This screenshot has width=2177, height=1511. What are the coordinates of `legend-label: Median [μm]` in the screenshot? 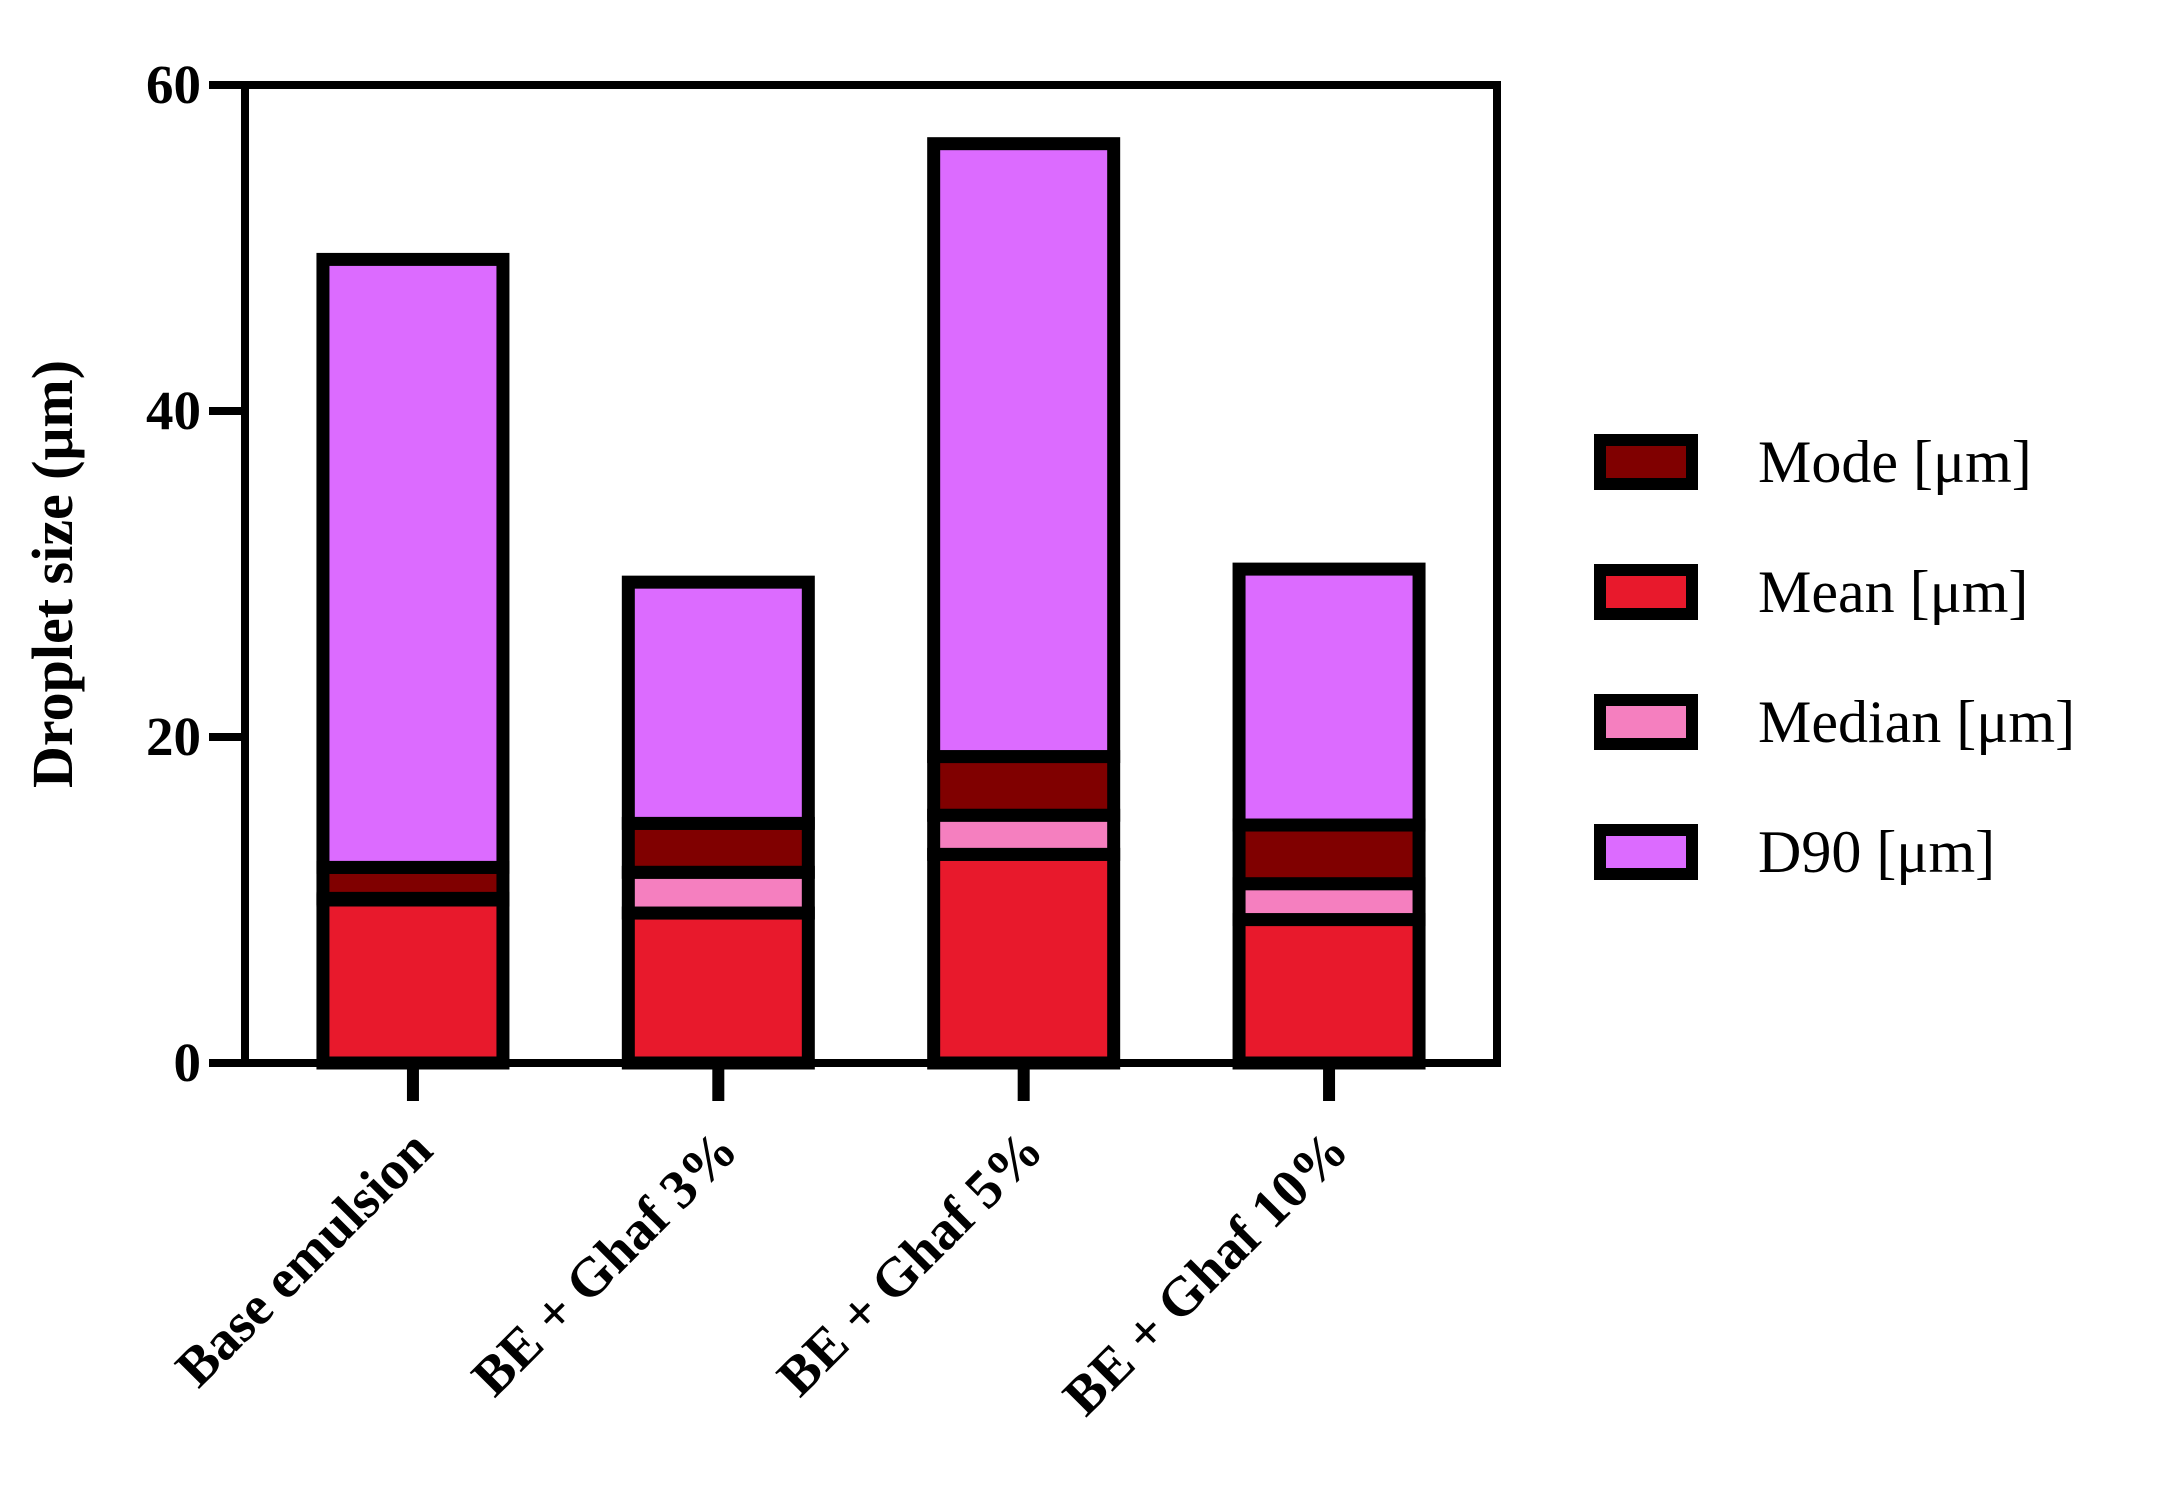 It's located at (1916, 722).